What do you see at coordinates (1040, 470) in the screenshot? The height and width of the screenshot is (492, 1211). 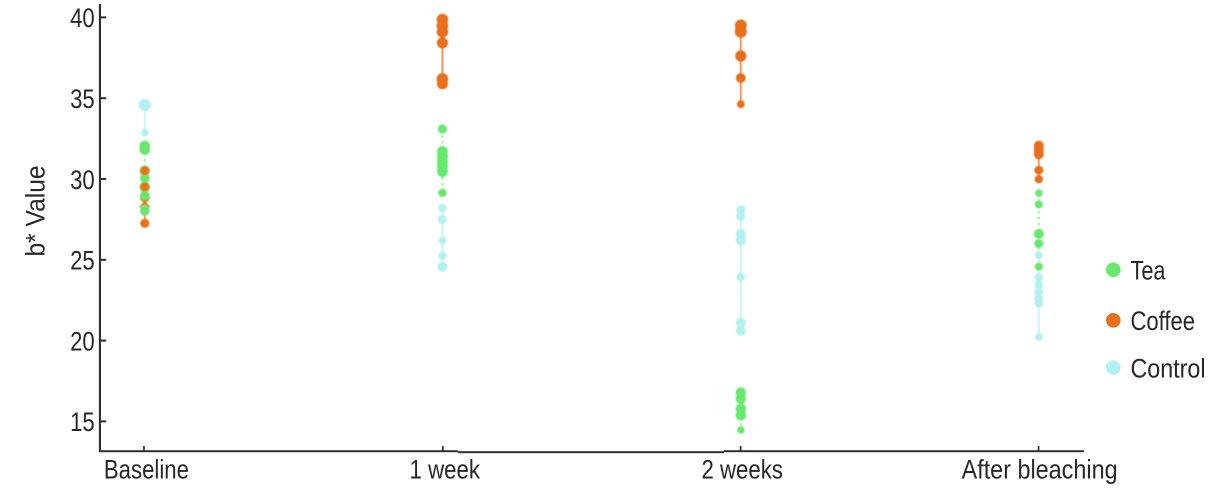 I see `svg-text: After bleaching` at bounding box center [1040, 470].